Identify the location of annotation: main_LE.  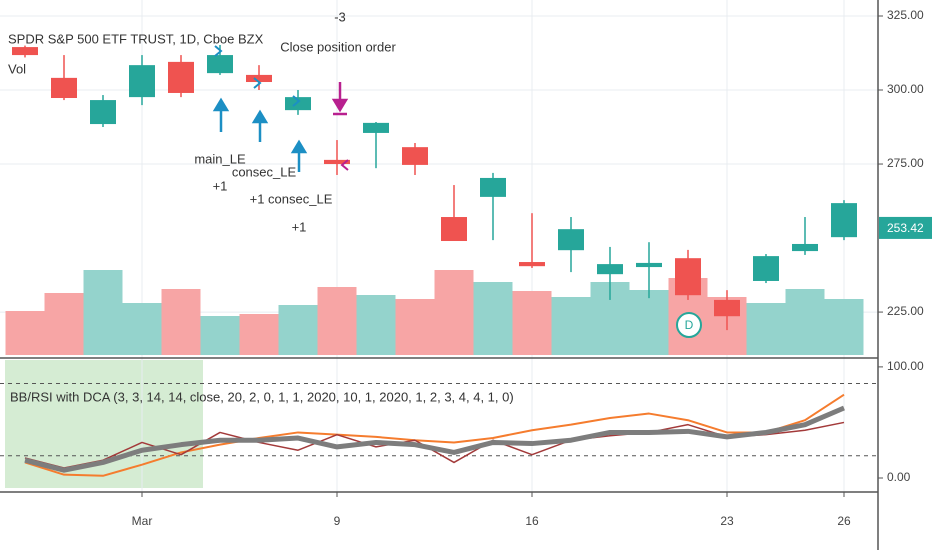
(220, 158).